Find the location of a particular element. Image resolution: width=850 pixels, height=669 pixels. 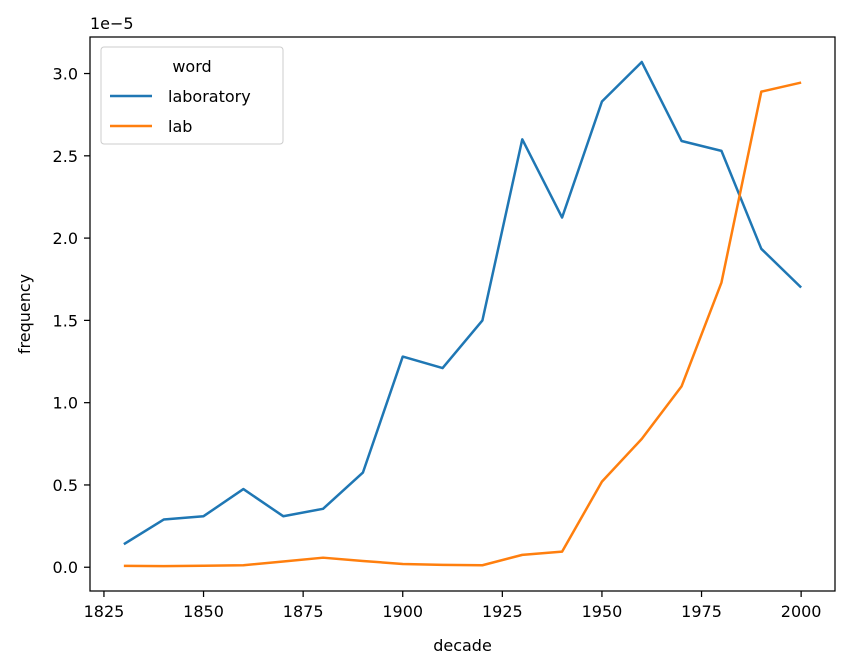

x-tick-label: 1850 is located at coordinates (203, 611).